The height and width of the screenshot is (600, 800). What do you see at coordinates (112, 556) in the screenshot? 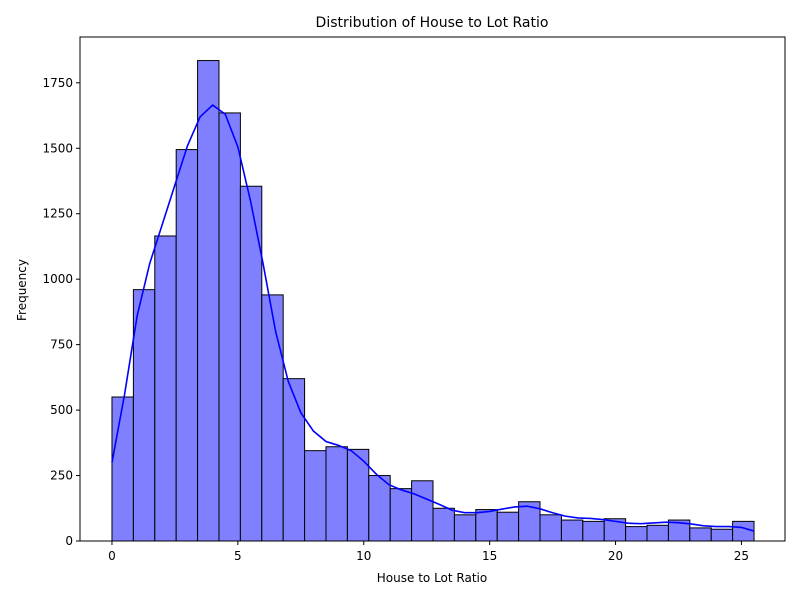
I see `x-tick-label: 0` at bounding box center [112, 556].